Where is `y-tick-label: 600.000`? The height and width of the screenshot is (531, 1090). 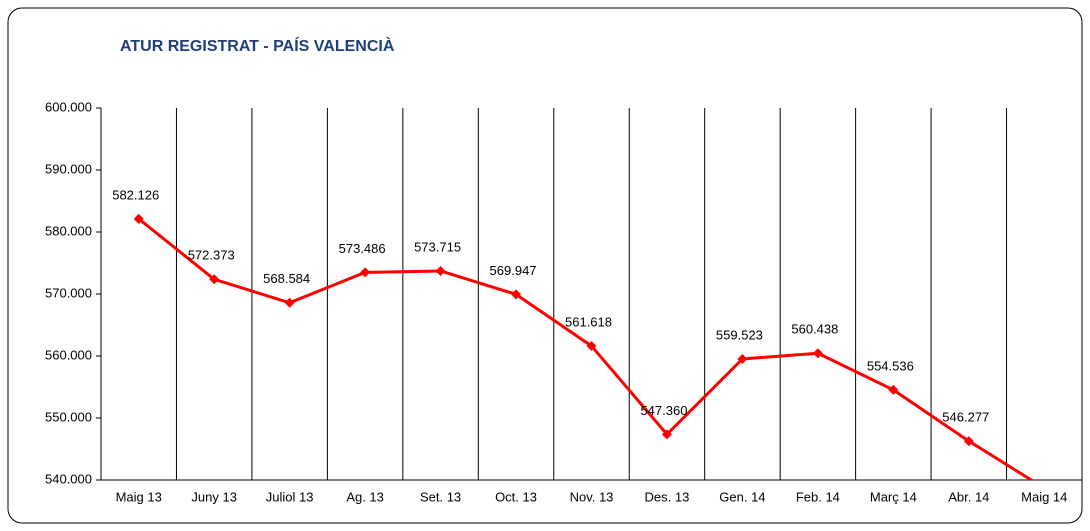 y-tick-label: 600.000 is located at coordinates (68, 106).